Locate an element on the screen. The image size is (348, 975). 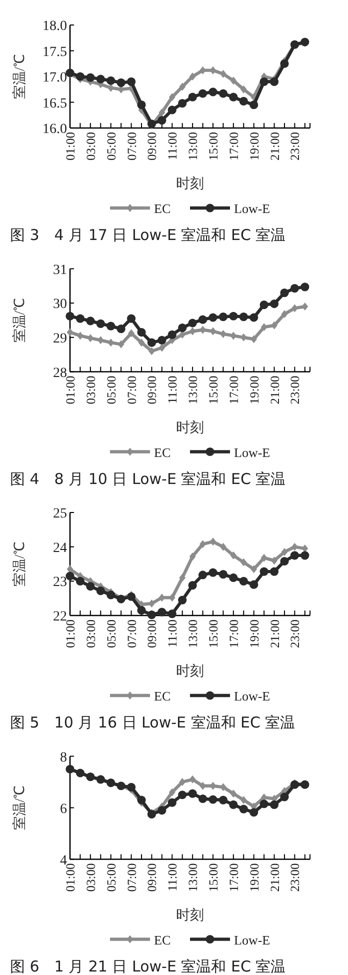
x-tick-label: 23:00 is located at coordinates (295, 634).